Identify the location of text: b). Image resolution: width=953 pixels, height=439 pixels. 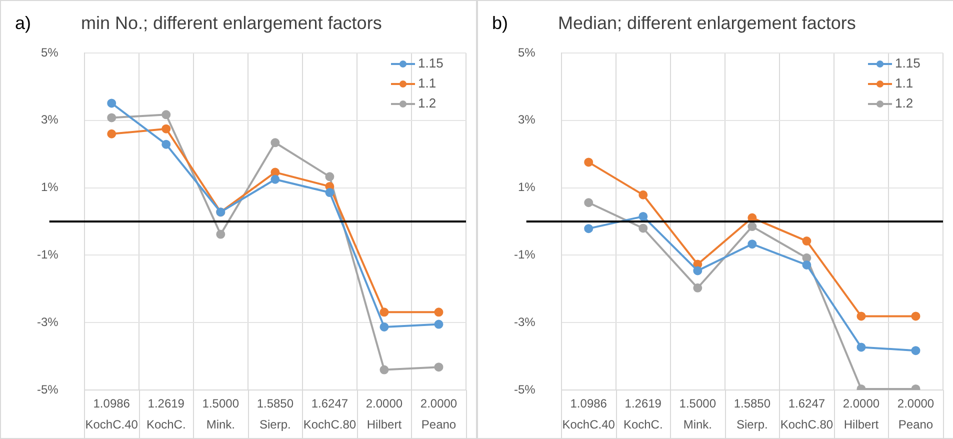
(500, 22).